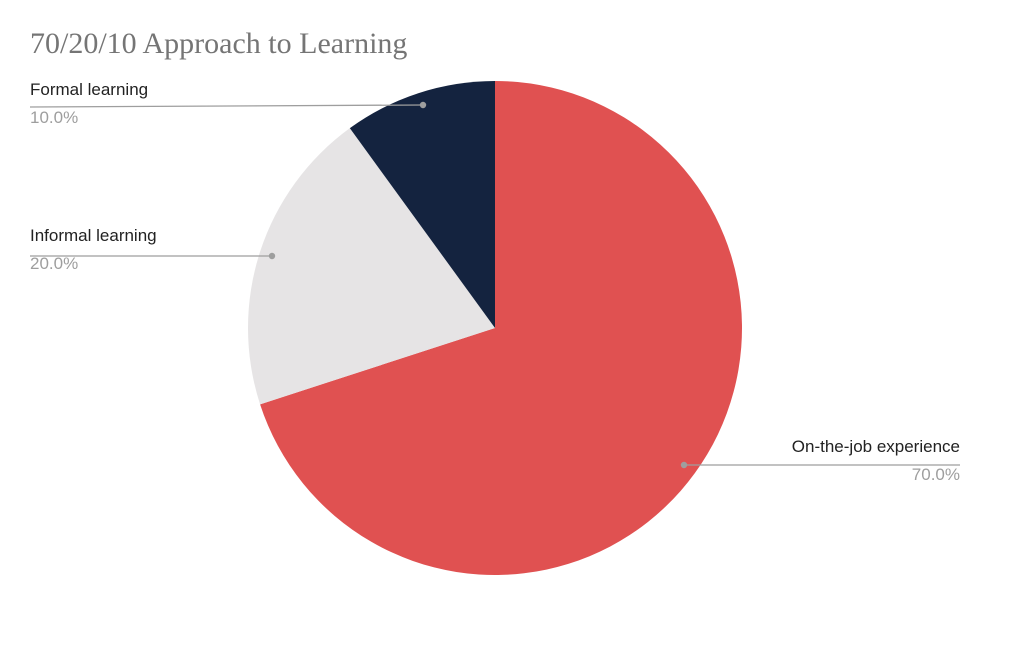  Describe the element at coordinates (93, 235) in the screenshot. I see `slice-label: Informal learning` at that location.